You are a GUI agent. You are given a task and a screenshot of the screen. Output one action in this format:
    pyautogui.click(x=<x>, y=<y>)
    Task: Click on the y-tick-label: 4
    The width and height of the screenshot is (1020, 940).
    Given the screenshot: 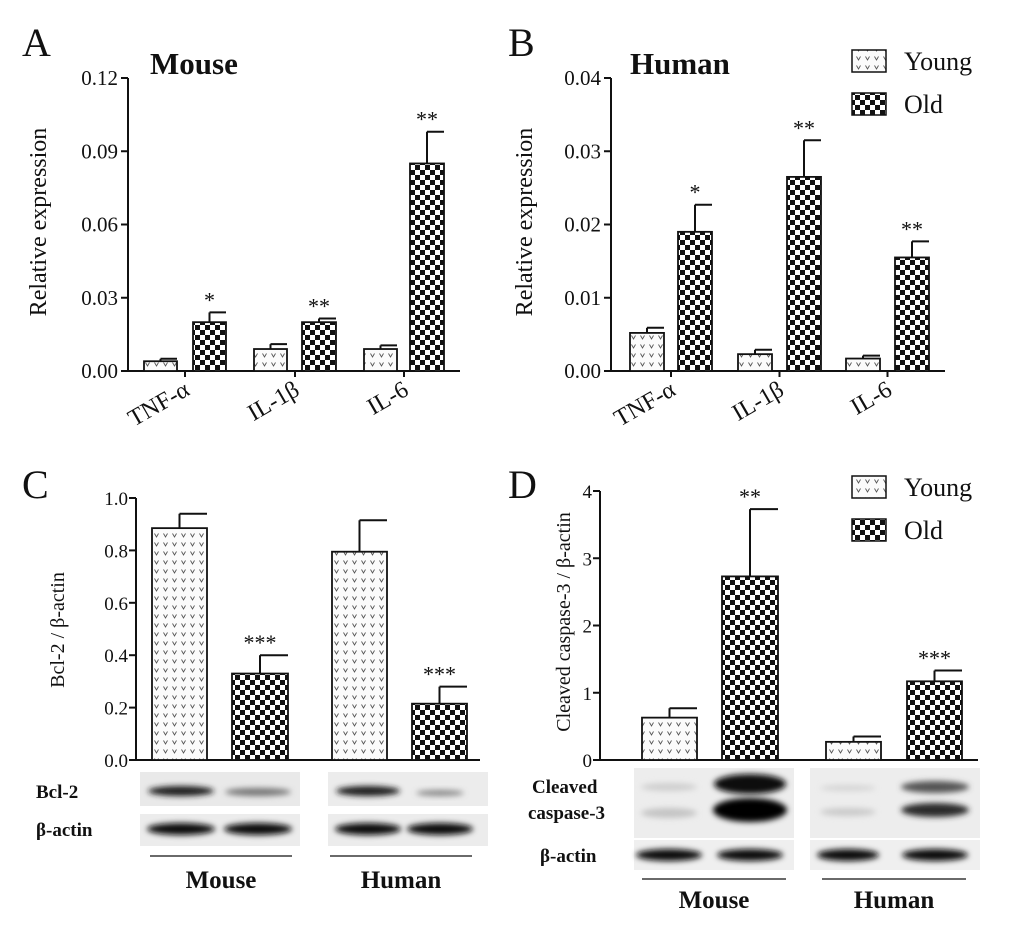 What is the action you would take?
    pyautogui.click(x=588, y=492)
    